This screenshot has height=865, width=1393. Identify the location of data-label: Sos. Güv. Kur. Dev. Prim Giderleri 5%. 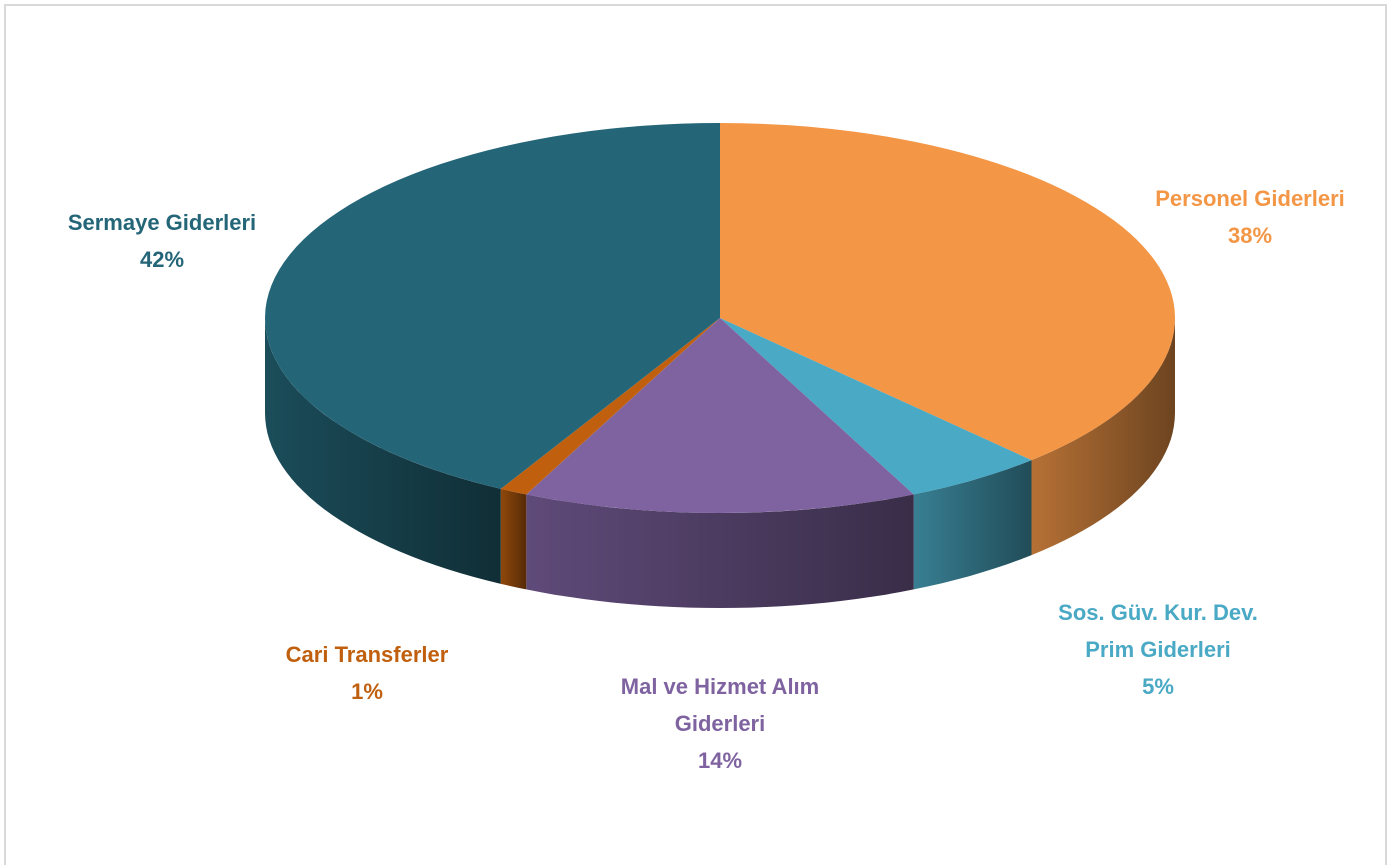
(1158, 649).